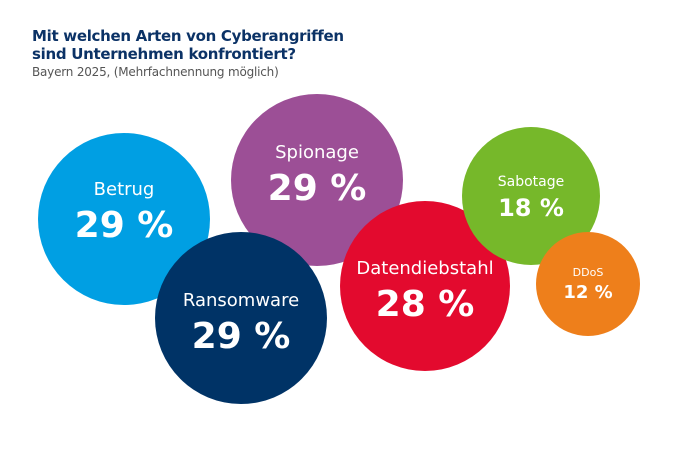 Image resolution: width=700 pixels, height=467 pixels. What do you see at coordinates (124, 225) in the screenshot?
I see `bubble-value-betrug: 29 %` at bounding box center [124, 225].